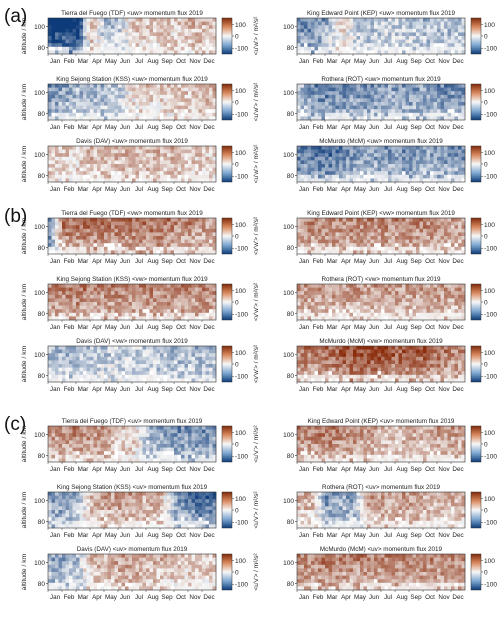 Image resolution: width=500 pixels, height=617 pixels. I want to click on x-tick-label: Feb, so click(69, 189).